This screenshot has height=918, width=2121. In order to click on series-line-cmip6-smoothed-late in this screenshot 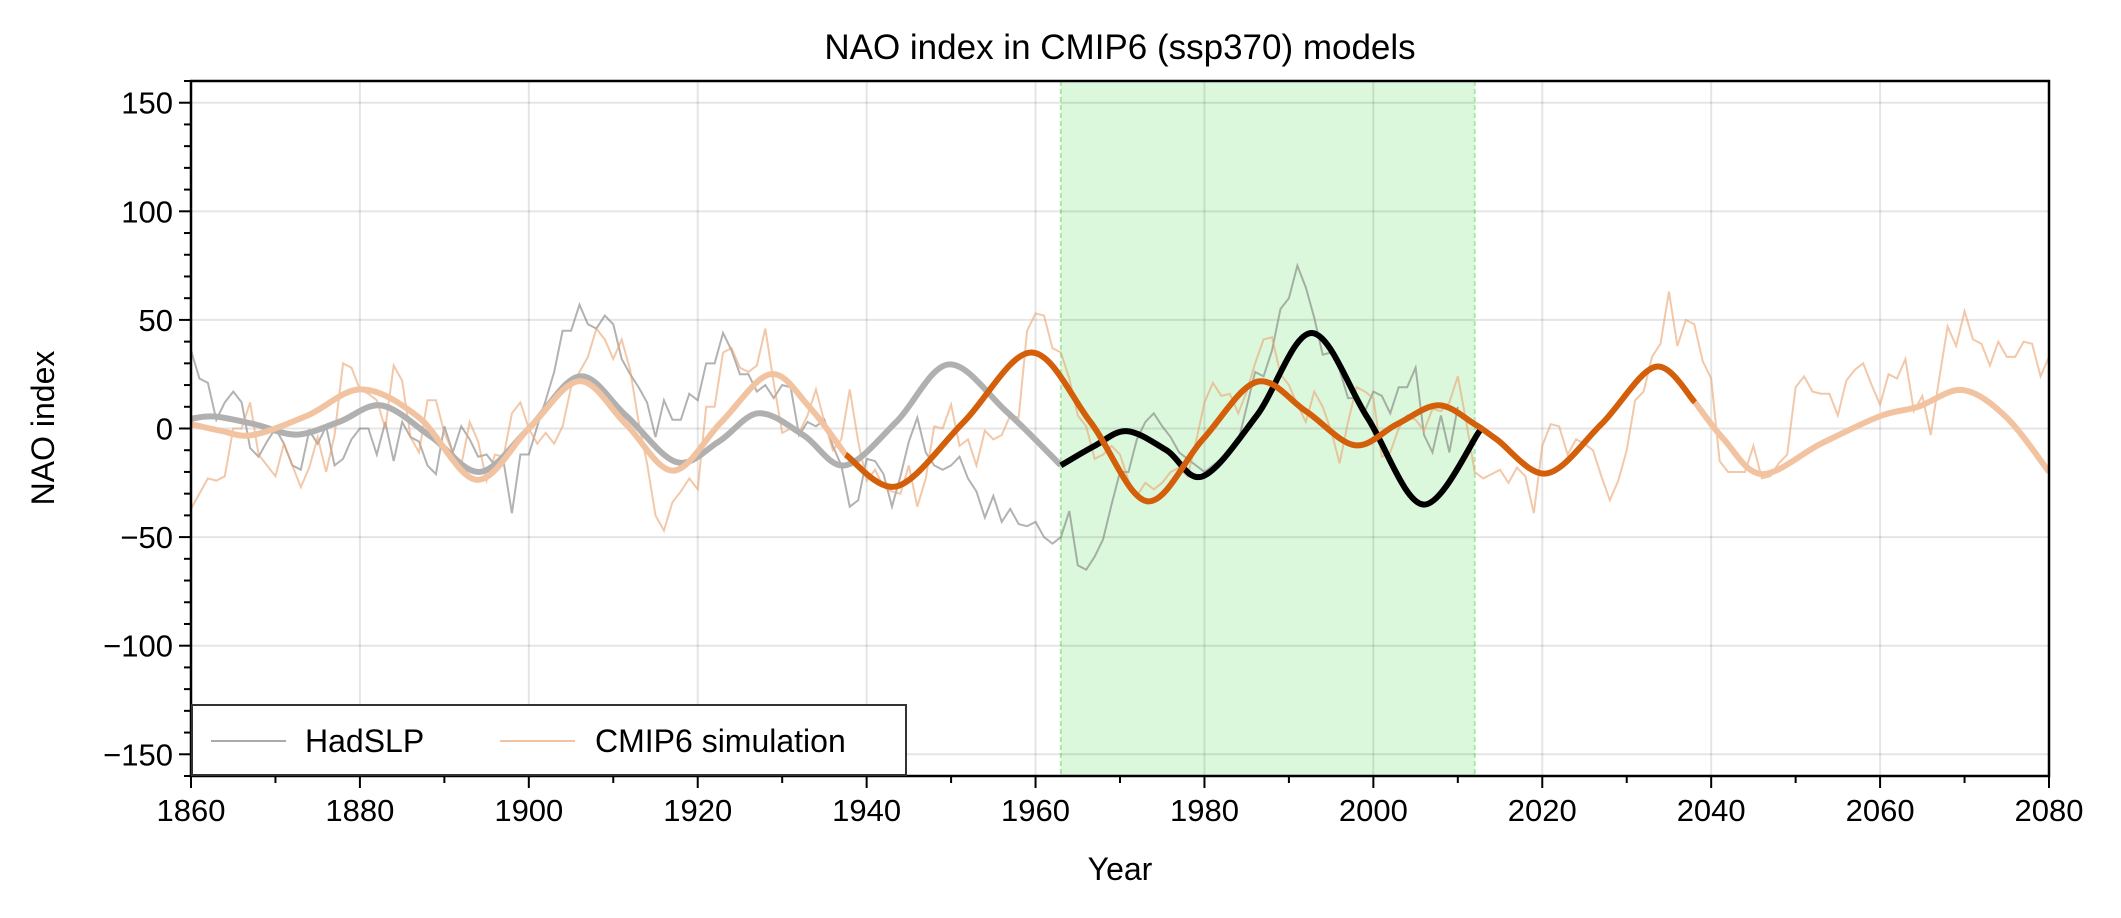, I will do `click(1870, 432)`.